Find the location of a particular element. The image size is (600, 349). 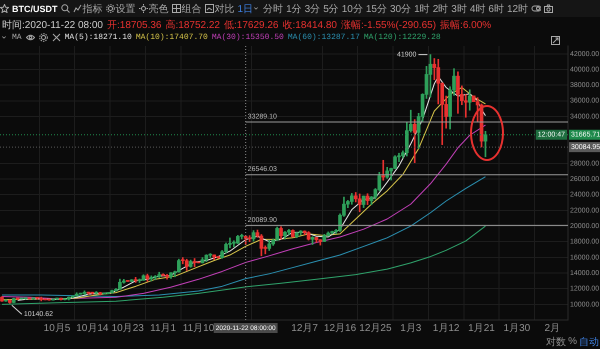

text: MA(30):15350.50 is located at coordinates (248, 37).